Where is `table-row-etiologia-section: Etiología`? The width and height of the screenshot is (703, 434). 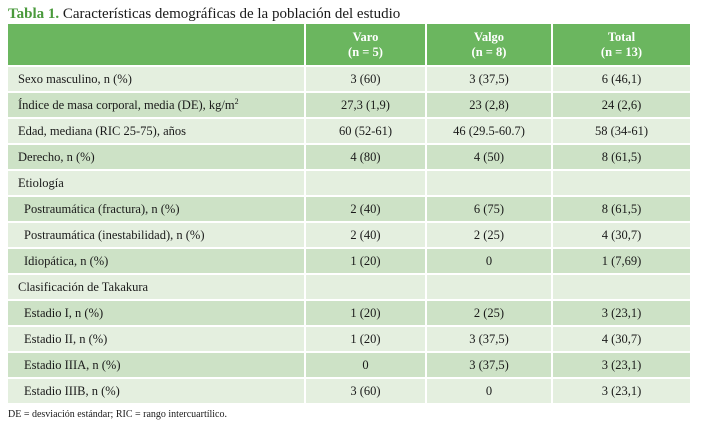
table-row-etiologia-section: Etiología is located at coordinates (349, 182).